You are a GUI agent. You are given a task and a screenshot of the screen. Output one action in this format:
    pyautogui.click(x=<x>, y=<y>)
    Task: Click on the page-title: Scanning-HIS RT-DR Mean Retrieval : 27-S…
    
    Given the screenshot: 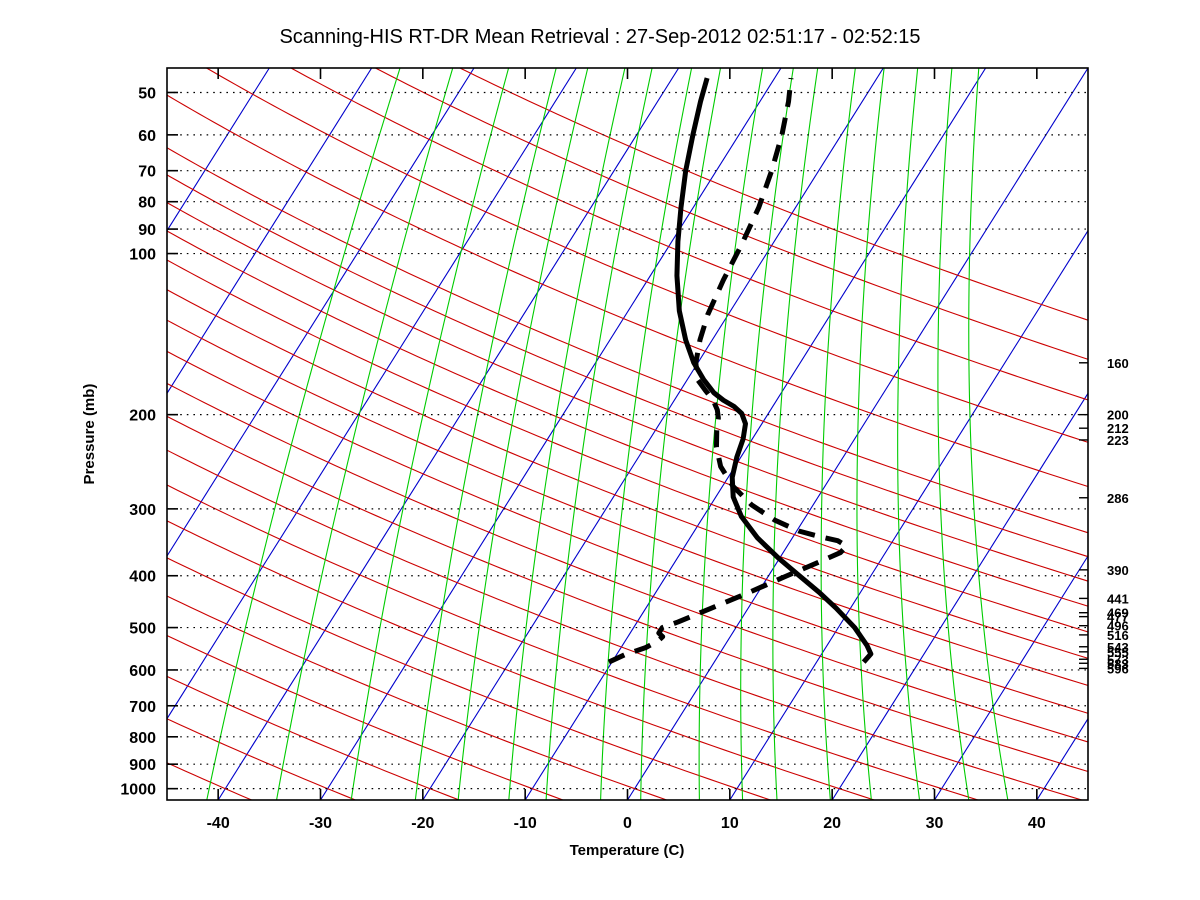 What is the action you would take?
    pyautogui.click(x=600, y=37)
    